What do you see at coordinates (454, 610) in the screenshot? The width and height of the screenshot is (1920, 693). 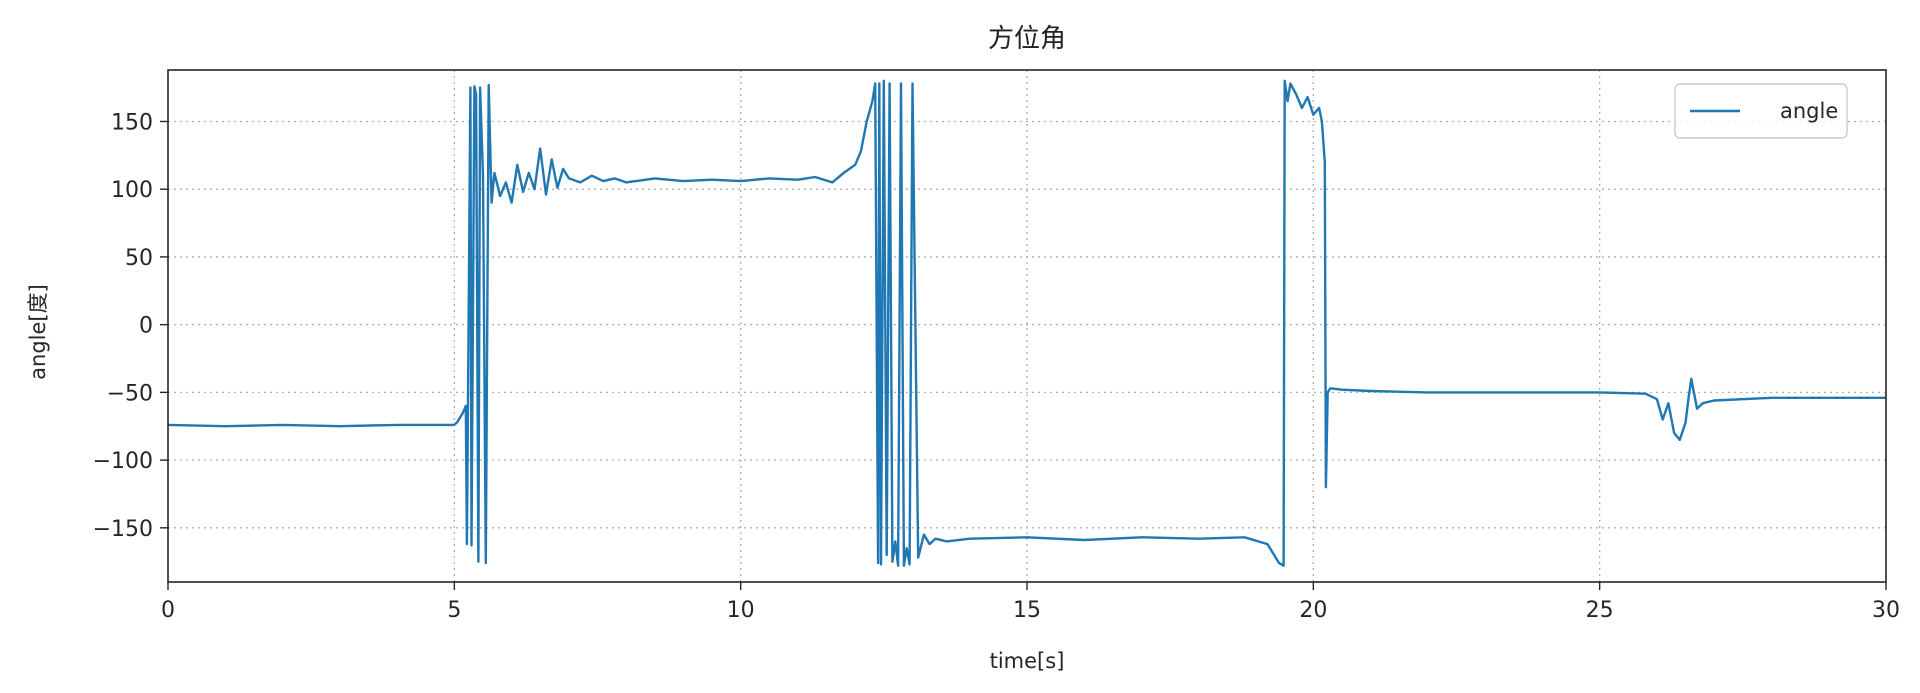 I see `x-tick-label: 5` at bounding box center [454, 610].